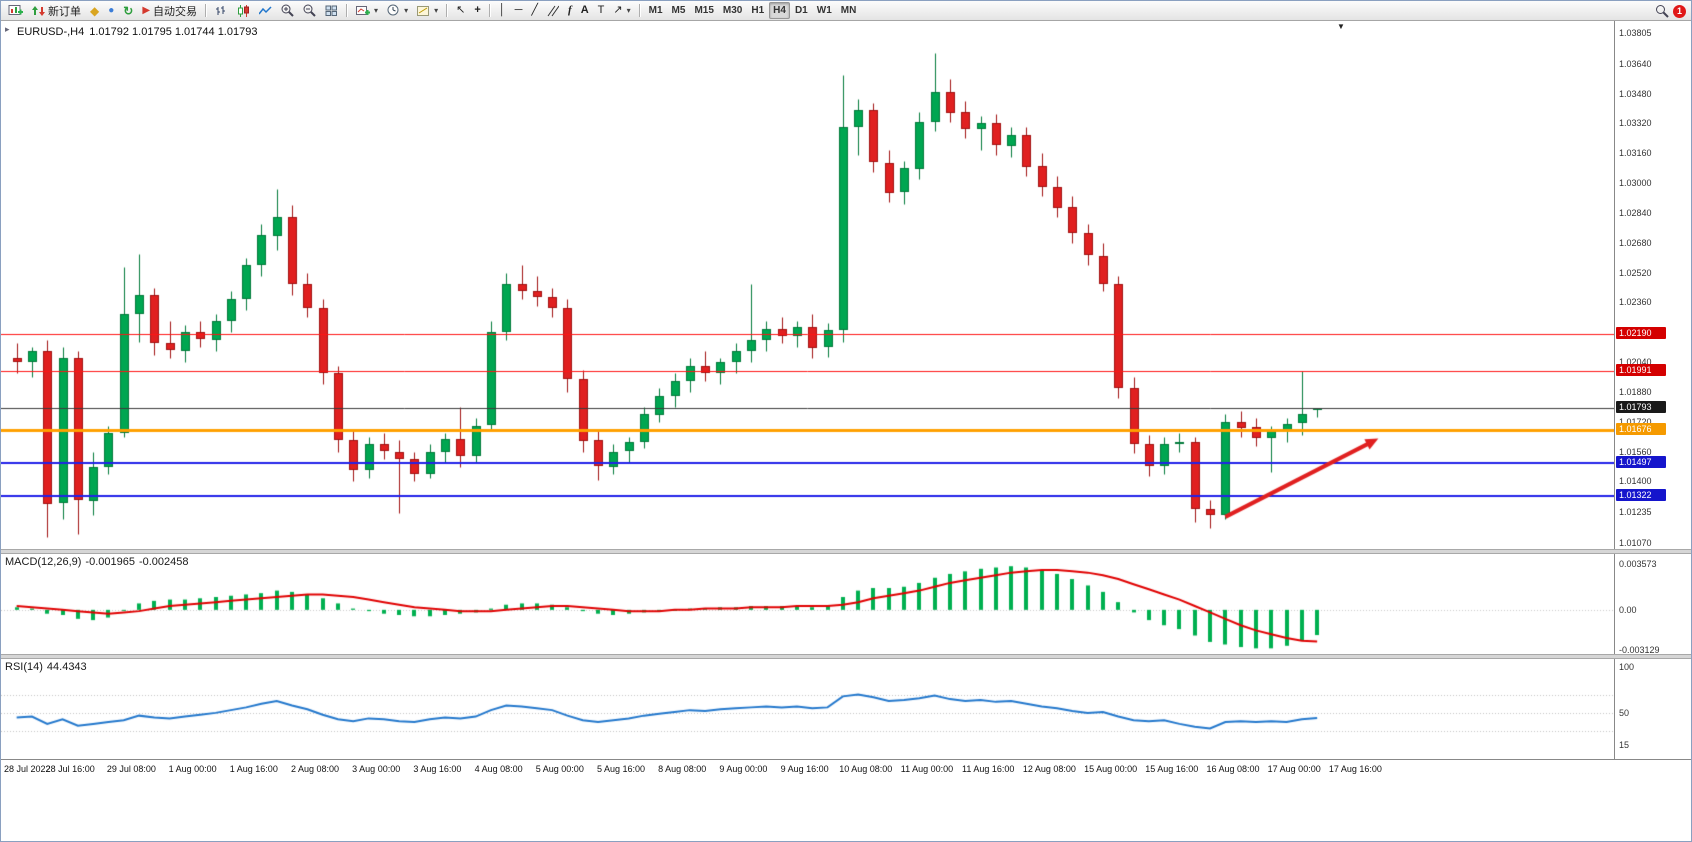 This screenshot has height=842, width=1692. What do you see at coordinates (437, 769) in the screenshot?
I see `time-axis-label: 3 Aug 16:00` at bounding box center [437, 769].